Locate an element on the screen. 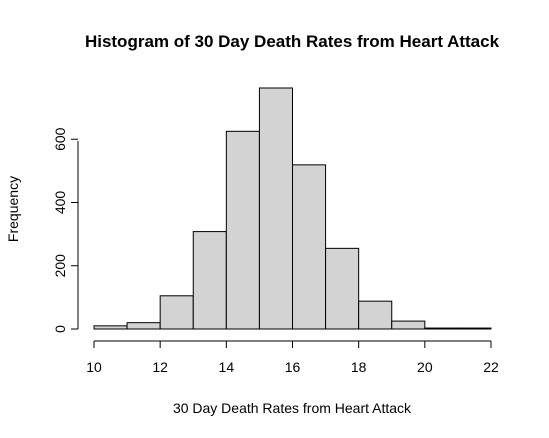 This screenshot has height=438, width=549. x-axis-label: 30 Day Death Rates from Heart Attack is located at coordinates (292, 408).